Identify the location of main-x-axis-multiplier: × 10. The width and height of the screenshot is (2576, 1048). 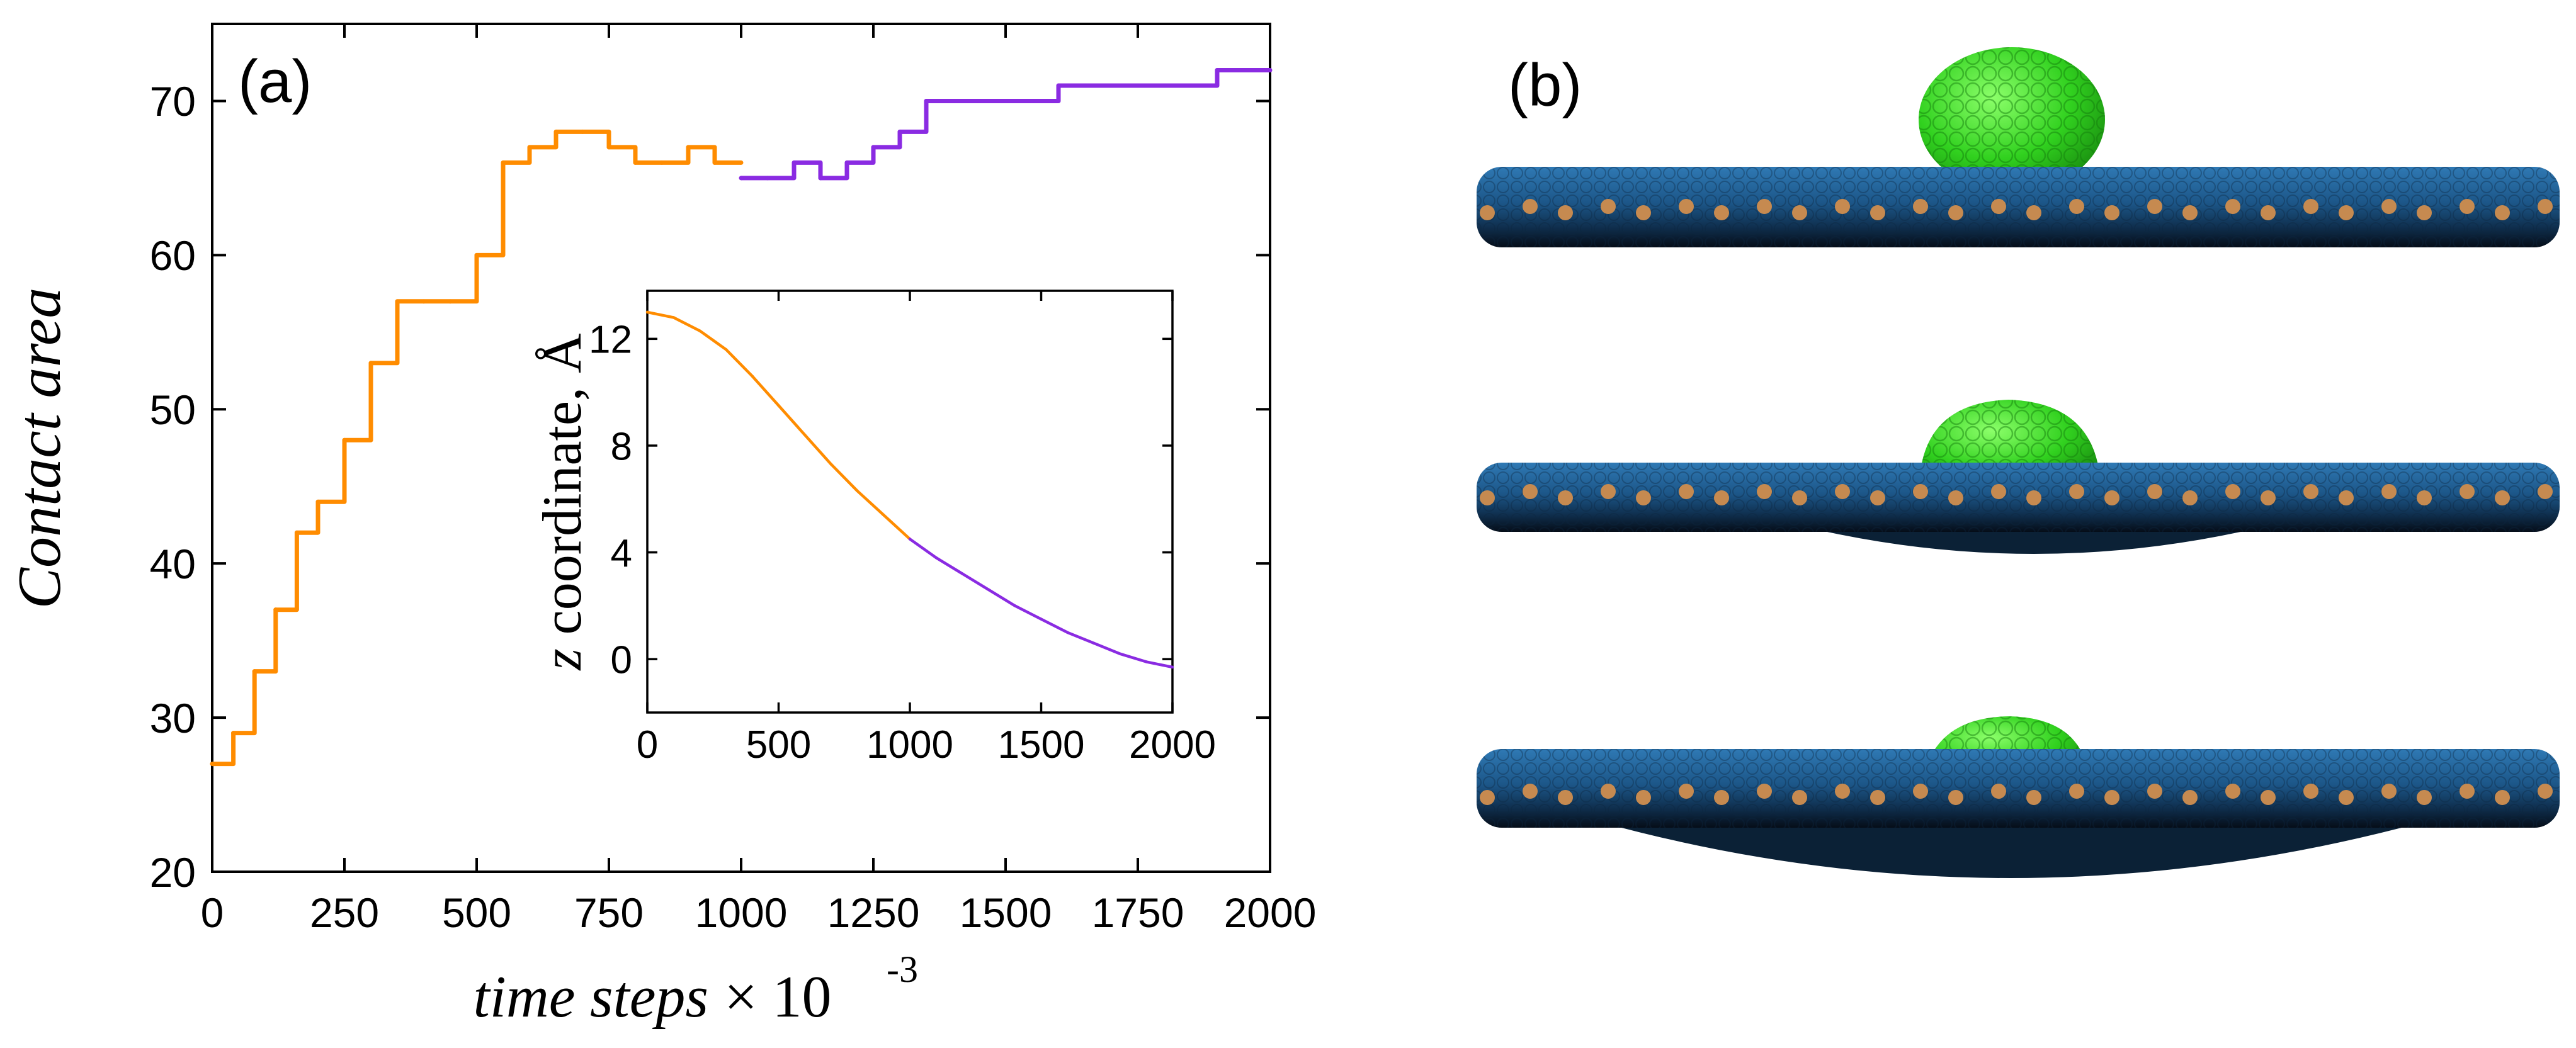
(778, 997).